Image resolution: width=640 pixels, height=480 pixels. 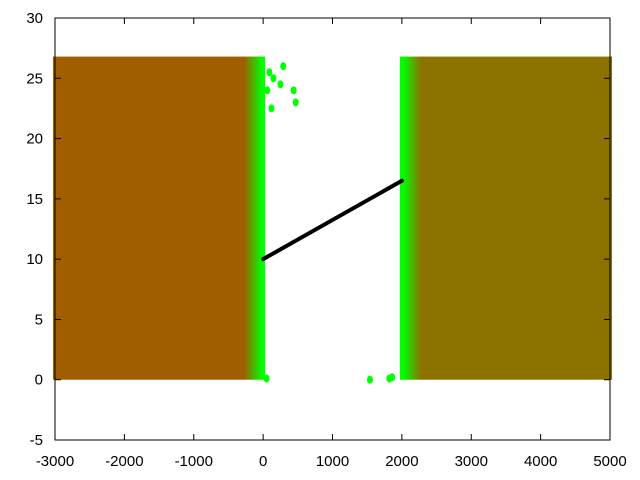 I want to click on y-tick-label: 25, so click(x=34, y=78).